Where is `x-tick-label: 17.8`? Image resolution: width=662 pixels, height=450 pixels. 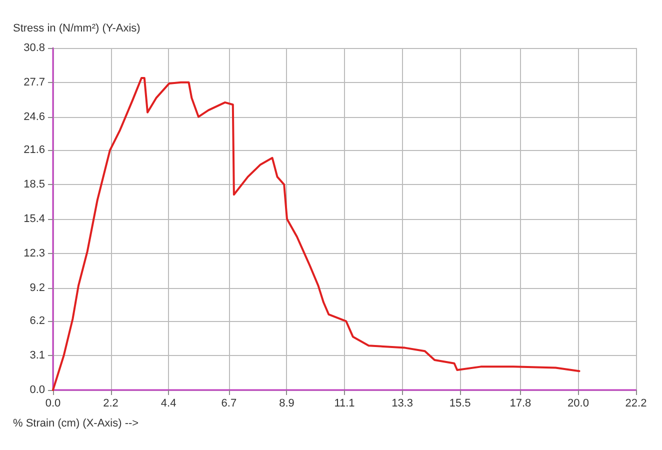 x-tick-label: 17.8 is located at coordinates (521, 404).